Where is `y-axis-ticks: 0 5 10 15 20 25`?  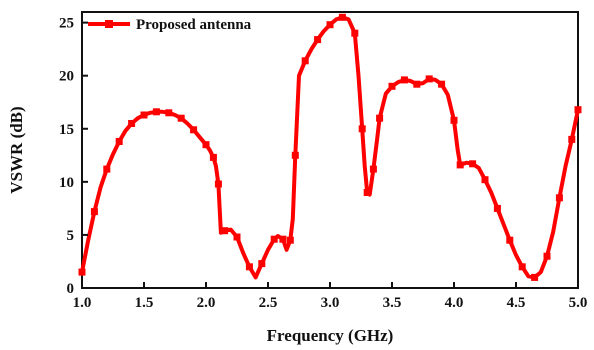 y-axis-ticks: 0 5 10 15 20 25 is located at coordinates (73, 156).